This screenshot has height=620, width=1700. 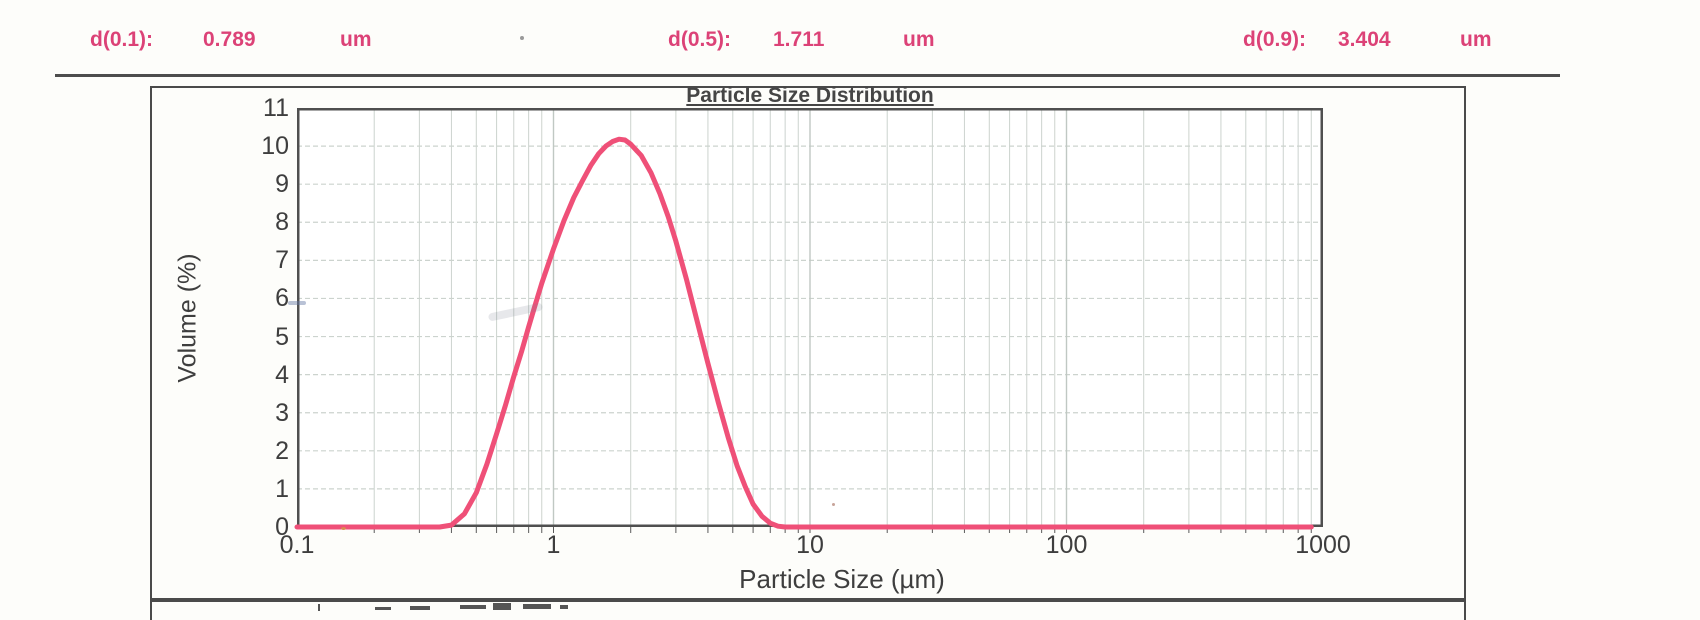 What do you see at coordinates (282, 222) in the screenshot?
I see `y-tick-label: 8` at bounding box center [282, 222].